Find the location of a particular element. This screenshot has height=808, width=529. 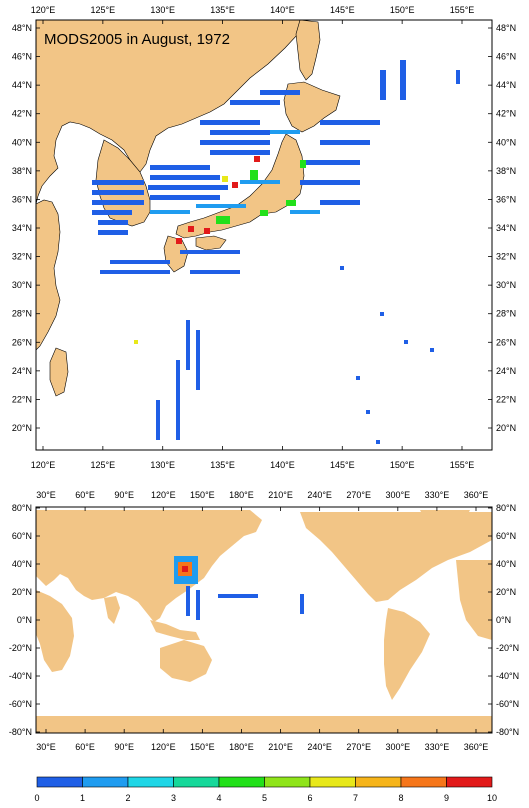

lat-tick-label: 30°N is located at coordinates (506, 285).